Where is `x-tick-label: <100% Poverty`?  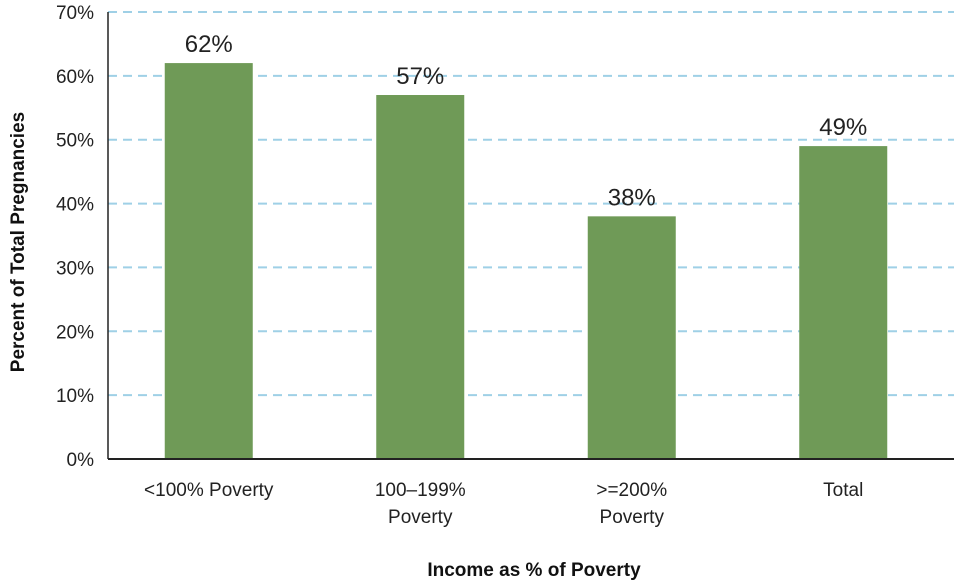
x-tick-label: <100% Poverty is located at coordinates (209, 490).